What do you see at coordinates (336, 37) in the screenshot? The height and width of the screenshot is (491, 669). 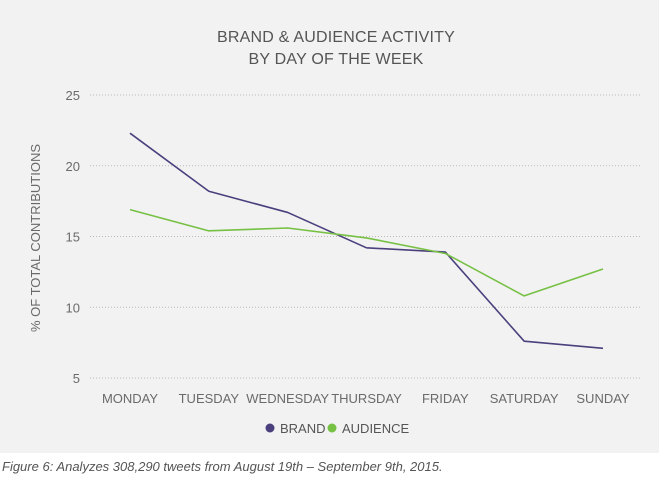 I see `chart-title-line-1: BRAND & AUDIENCE ACTIVITY` at bounding box center [336, 37].